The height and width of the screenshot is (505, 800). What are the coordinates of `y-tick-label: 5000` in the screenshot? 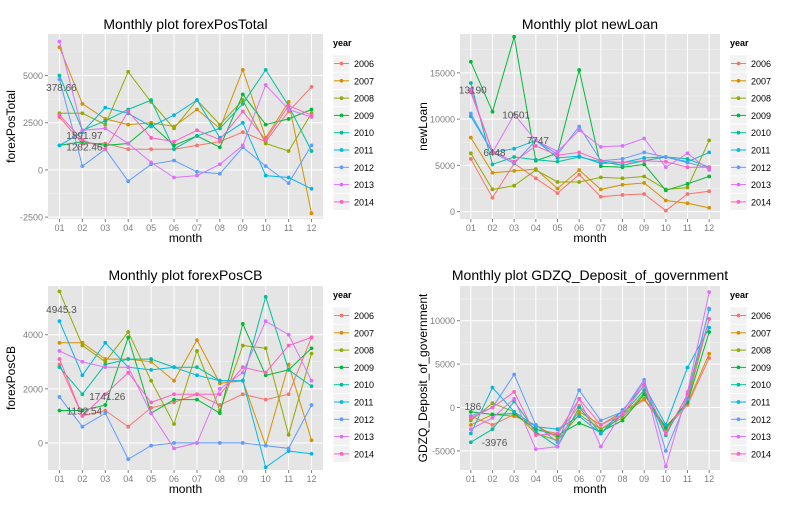 It's located at (445, 365).